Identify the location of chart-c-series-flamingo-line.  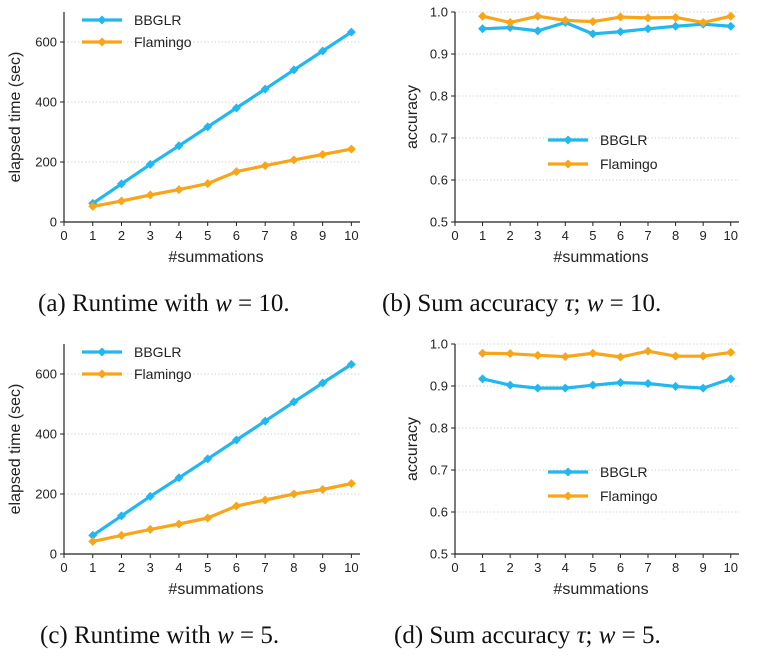
(222, 512).